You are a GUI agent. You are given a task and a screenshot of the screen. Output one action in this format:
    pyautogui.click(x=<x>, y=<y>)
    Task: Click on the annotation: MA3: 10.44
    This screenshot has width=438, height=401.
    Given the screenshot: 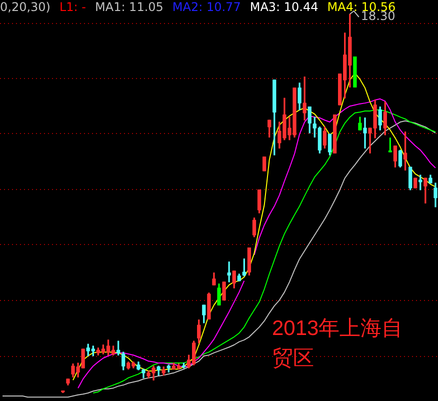 What is the action you would take?
    pyautogui.click(x=284, y=7)
    